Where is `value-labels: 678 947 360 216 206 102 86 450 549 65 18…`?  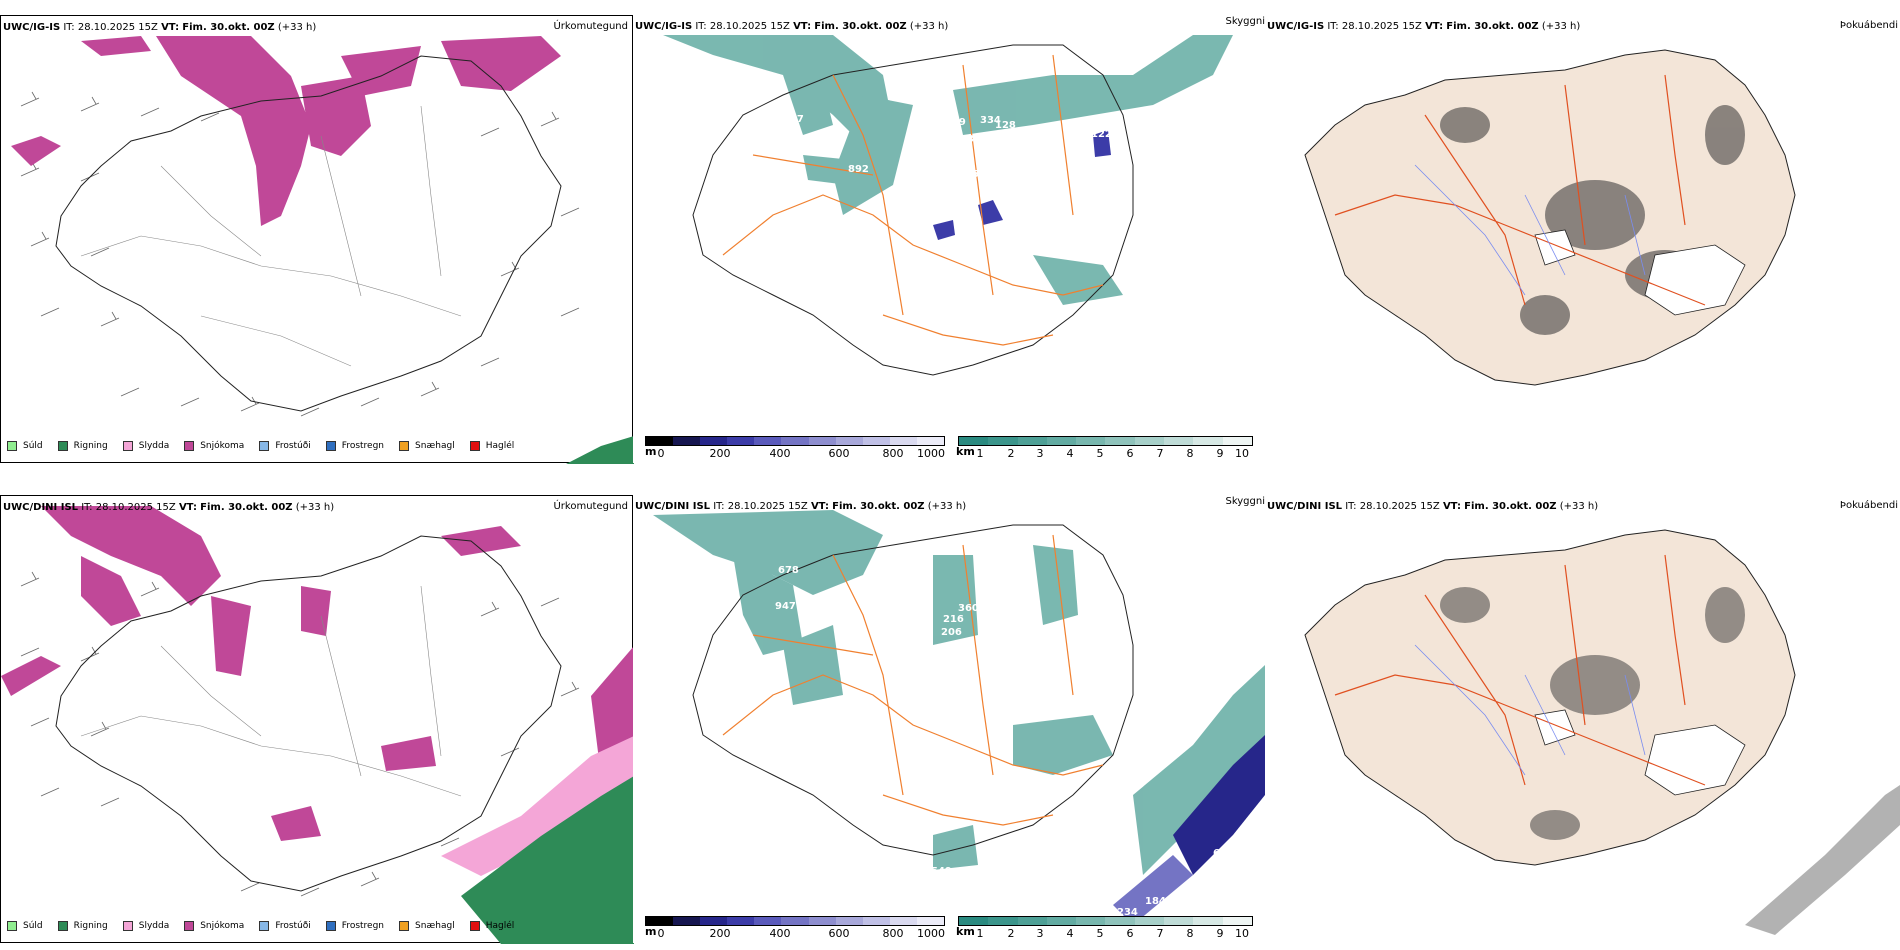 value-labels: 678 947 360 216 206 102 86 450 549 65 18… is located at coordinates (1001, 741).